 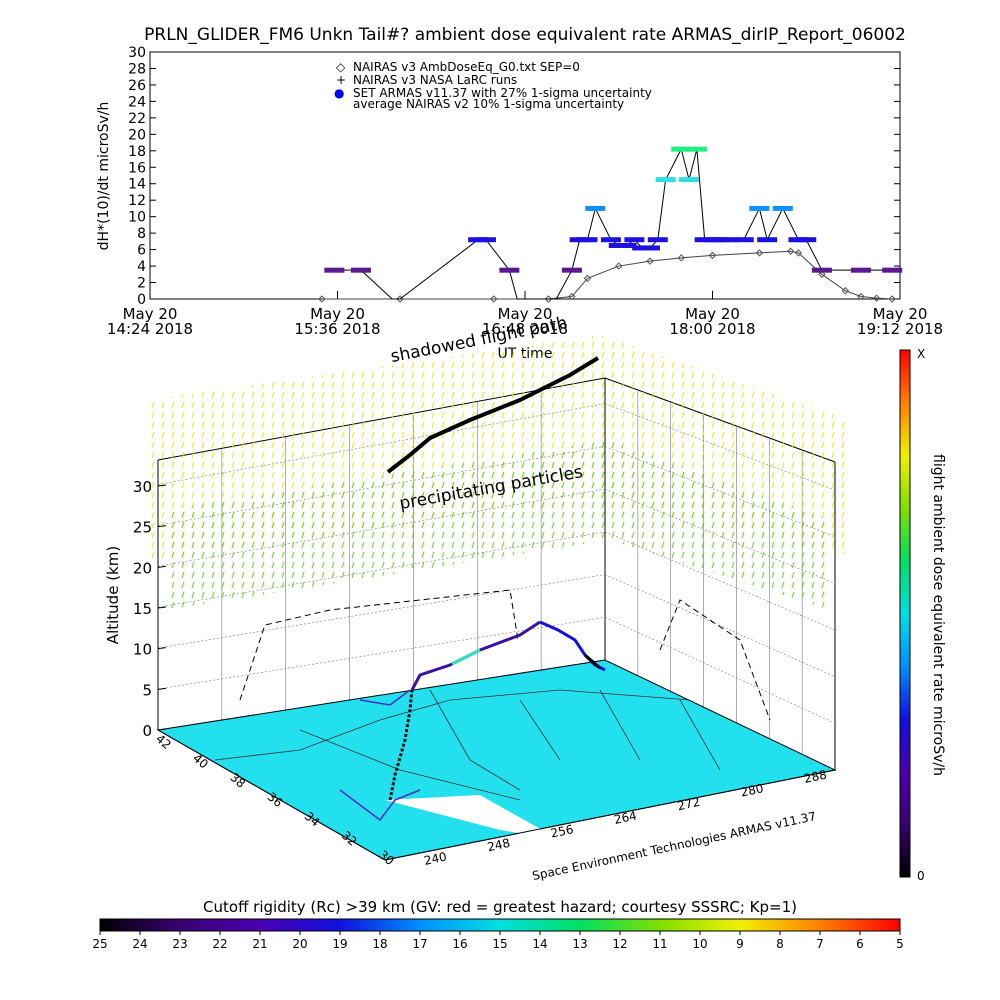 What do you see at coordinates (820, 944) in the screenshot?
I see `rc-tick-label: 7` at bounding box center [820, 944].